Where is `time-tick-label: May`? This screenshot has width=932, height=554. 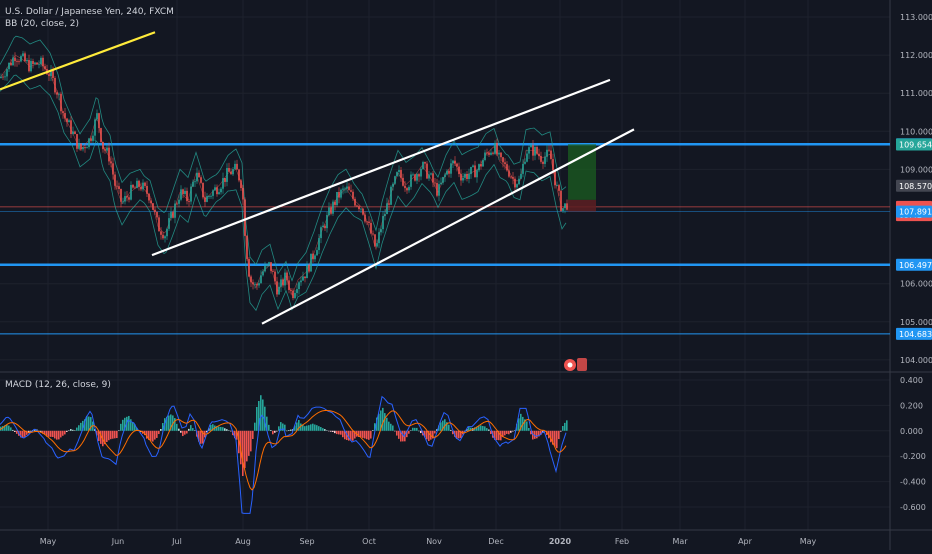 time-tick-label: May is located at coordinates (48, 541).